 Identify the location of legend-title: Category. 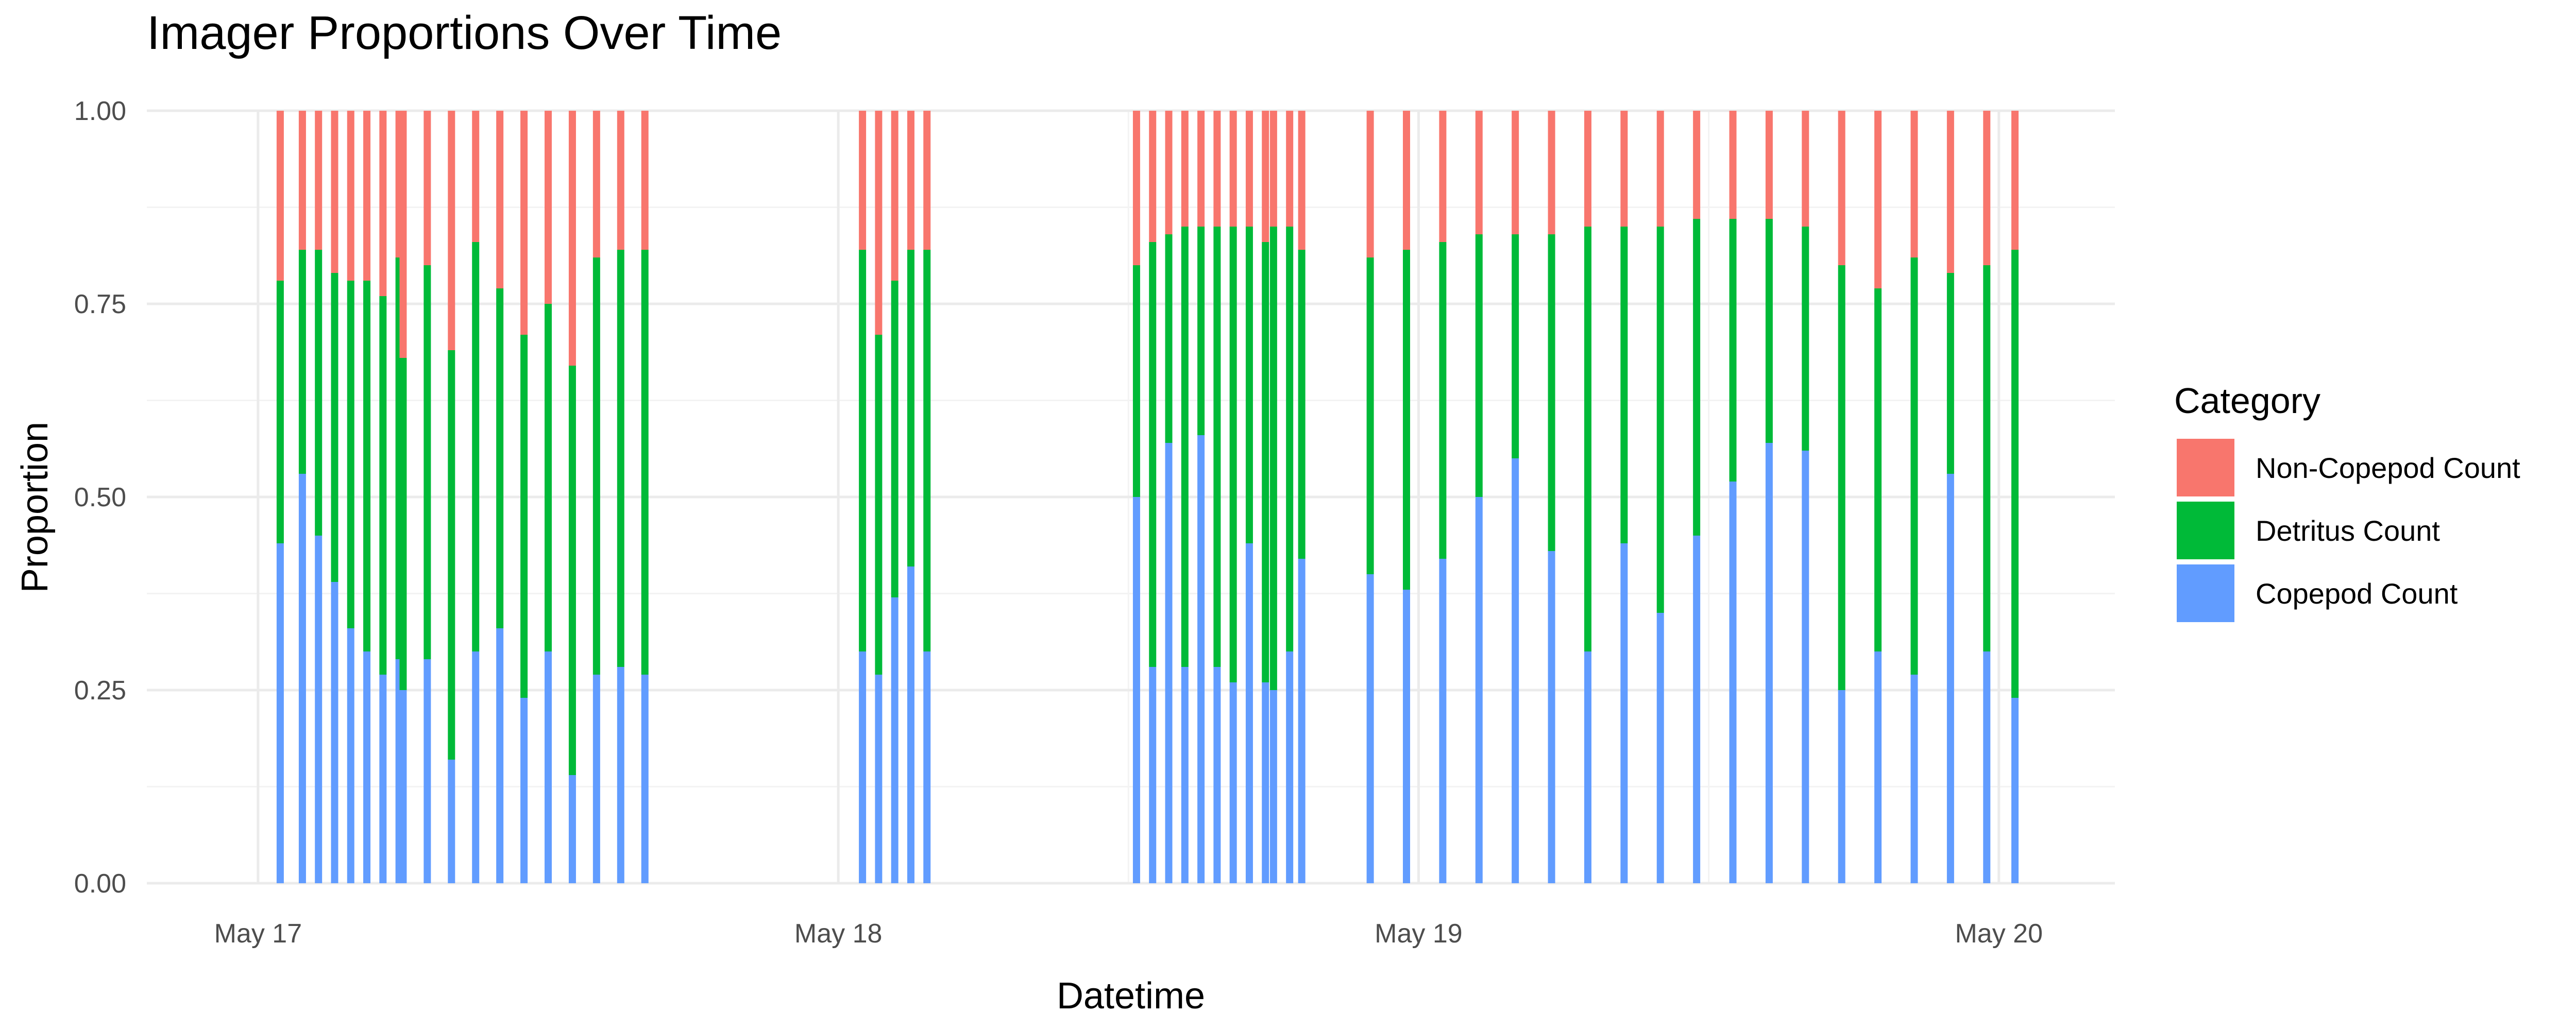
(2247, 401).